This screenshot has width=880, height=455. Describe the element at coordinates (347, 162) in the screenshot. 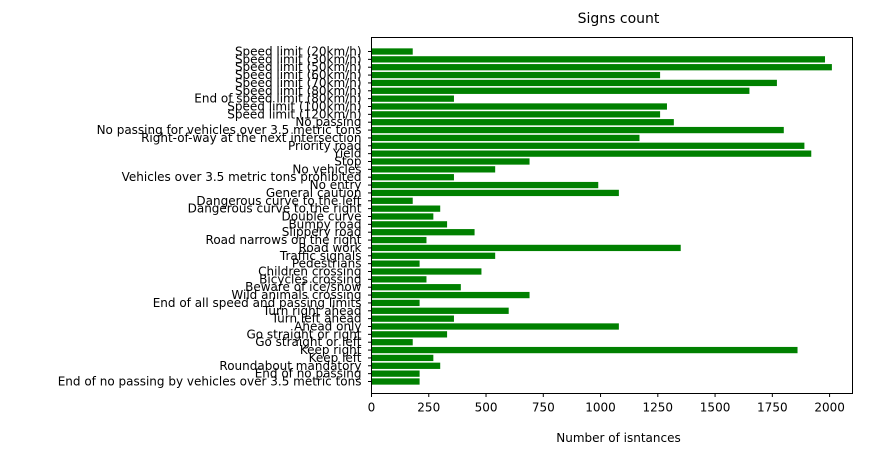

I see `y-tick-label: Stop` at that location.